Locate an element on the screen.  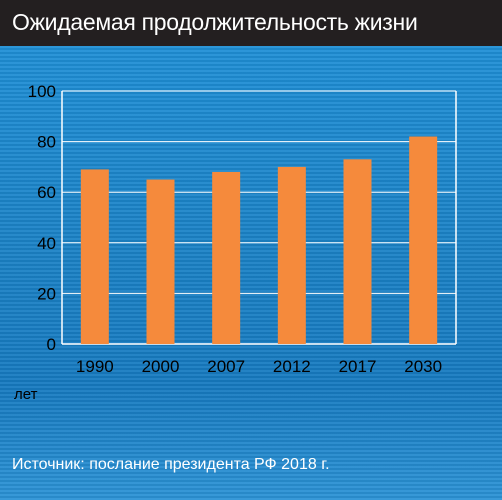
source-note: Источник: послание президента РФ 2018 г. is located at coordinates (171, 464).